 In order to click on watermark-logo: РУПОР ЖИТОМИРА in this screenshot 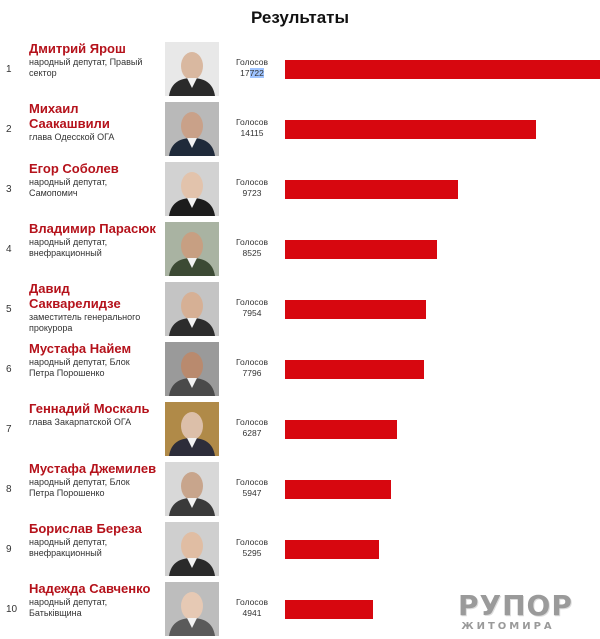, I will do `click(515, 611)`.